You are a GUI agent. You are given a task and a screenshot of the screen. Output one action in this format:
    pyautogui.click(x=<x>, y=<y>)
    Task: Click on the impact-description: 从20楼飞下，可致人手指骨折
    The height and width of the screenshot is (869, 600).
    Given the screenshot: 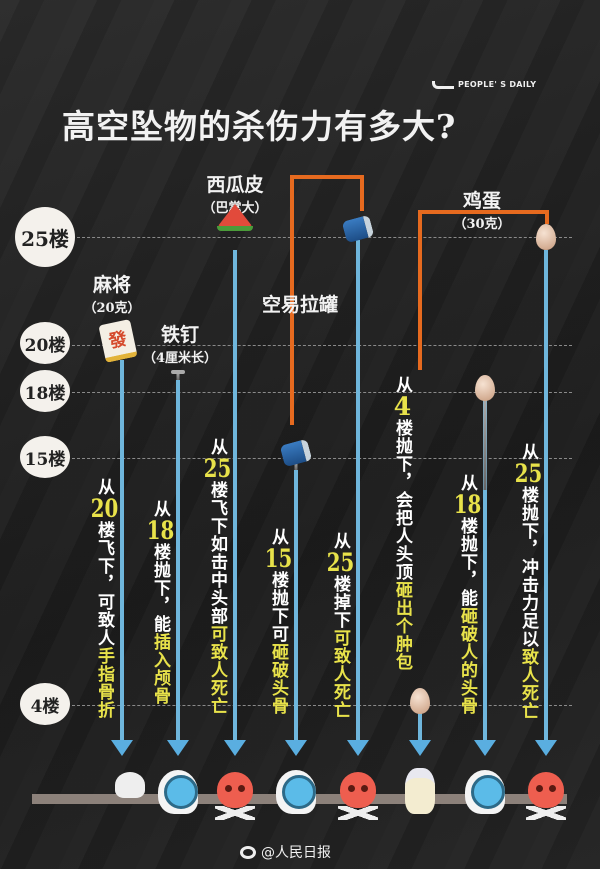 What is the action you would take?
    pyautogui.click(x=104, y=598)
    